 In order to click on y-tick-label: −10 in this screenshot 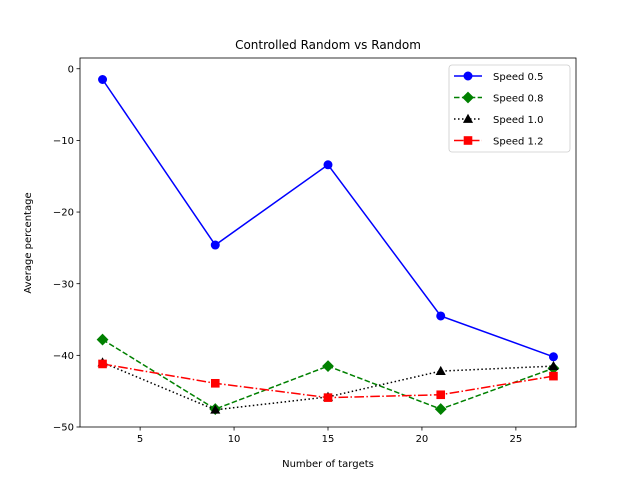, I will do `click(63, 141)`.